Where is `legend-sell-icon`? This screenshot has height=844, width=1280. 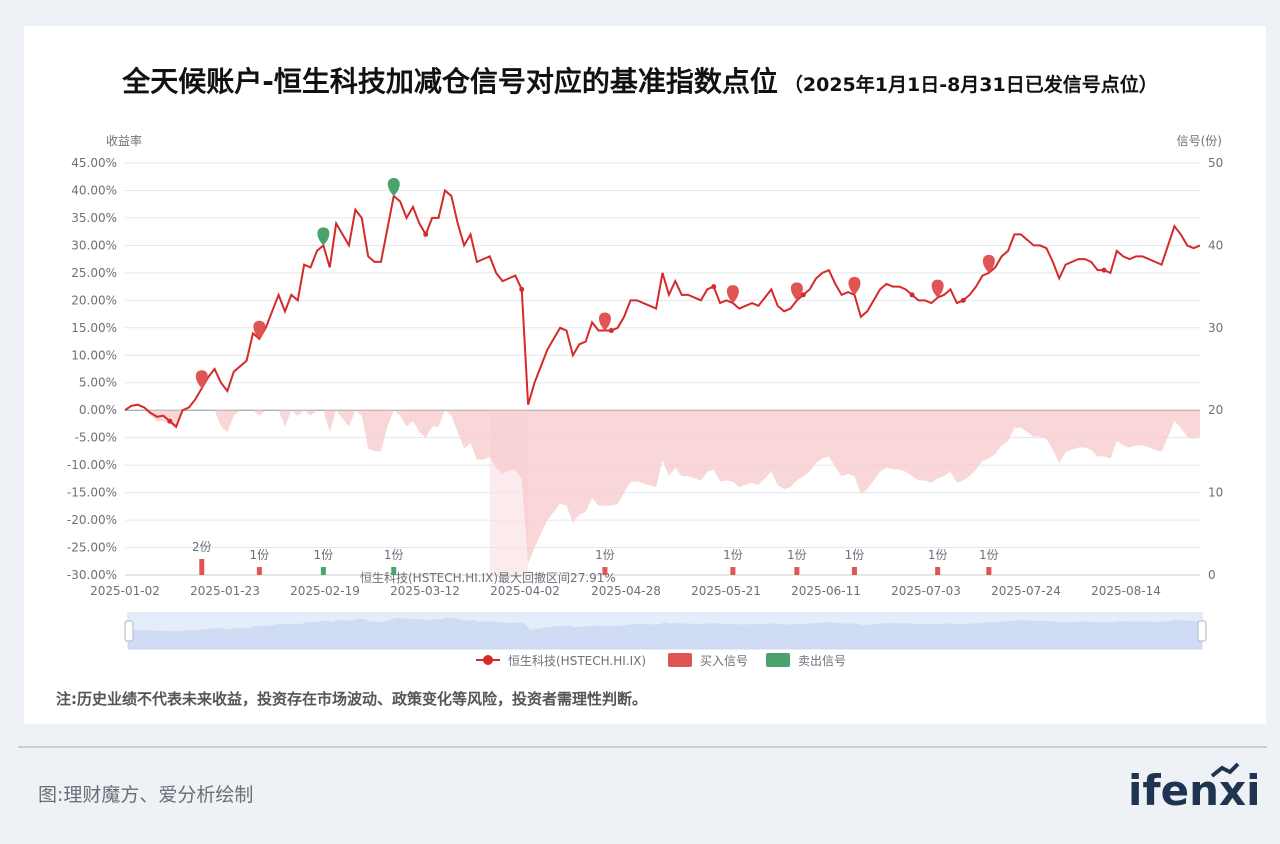 legend-sell-icon is located at coordinates (778, 660).